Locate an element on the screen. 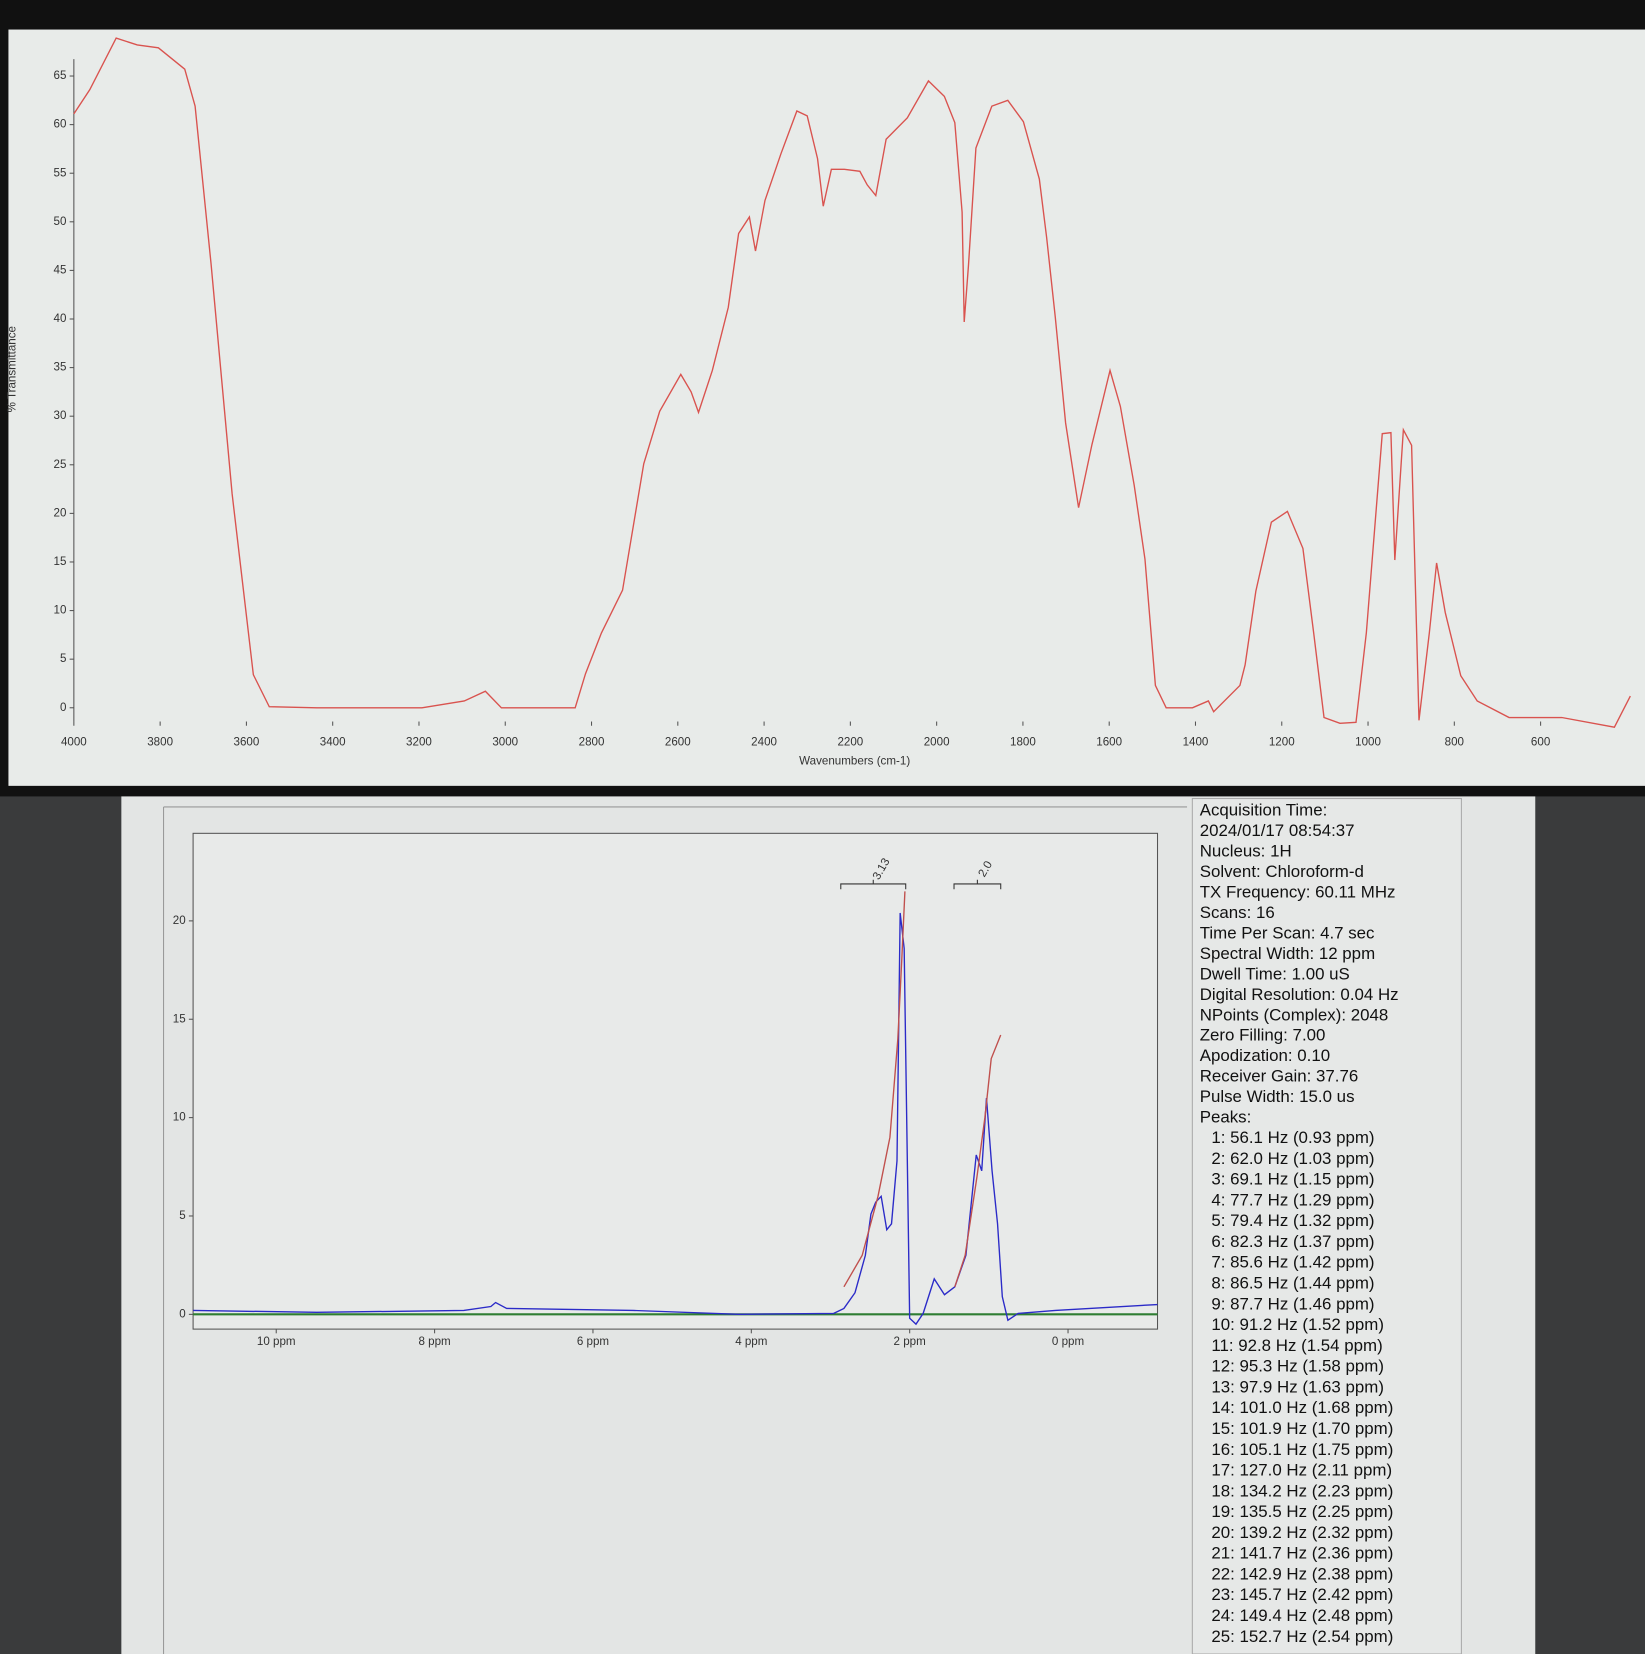 The height and width of the screenshot is (1654, 1645). info-box is located at coordinates (1326, 1225).